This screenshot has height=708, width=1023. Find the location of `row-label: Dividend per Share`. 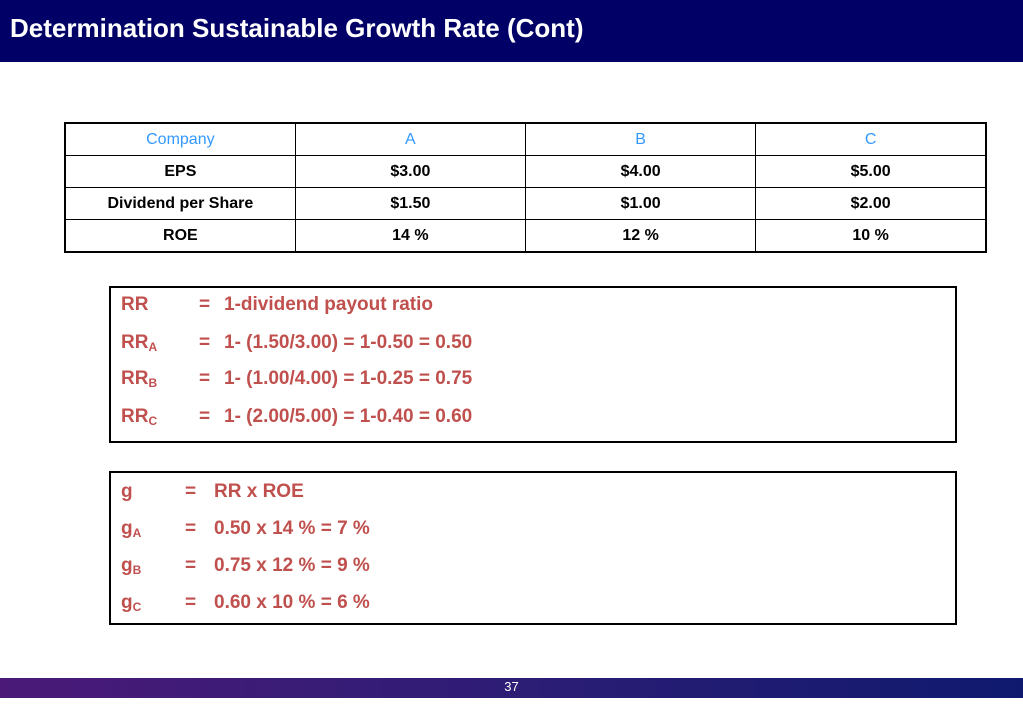

row-label: Dividend per Share is located at coordinates (180, 203).